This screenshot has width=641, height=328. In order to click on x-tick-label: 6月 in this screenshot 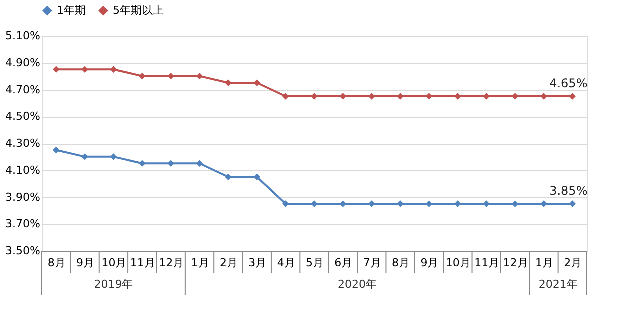, I will do `click(343, 263)`.